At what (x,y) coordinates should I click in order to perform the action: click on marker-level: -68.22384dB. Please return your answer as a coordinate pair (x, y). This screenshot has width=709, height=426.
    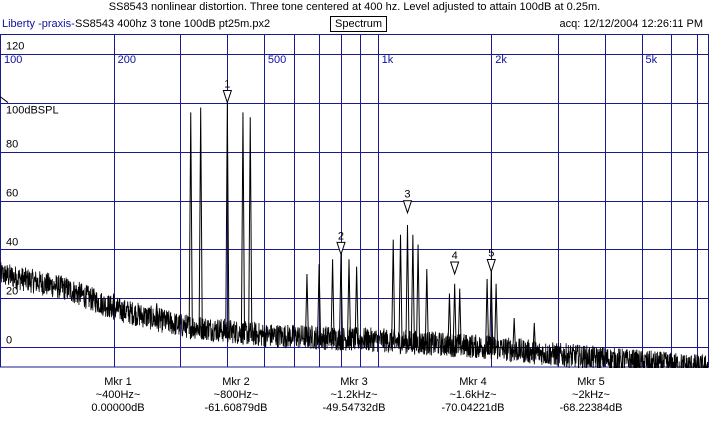
    Looking at the image, I should click on (591, 408).